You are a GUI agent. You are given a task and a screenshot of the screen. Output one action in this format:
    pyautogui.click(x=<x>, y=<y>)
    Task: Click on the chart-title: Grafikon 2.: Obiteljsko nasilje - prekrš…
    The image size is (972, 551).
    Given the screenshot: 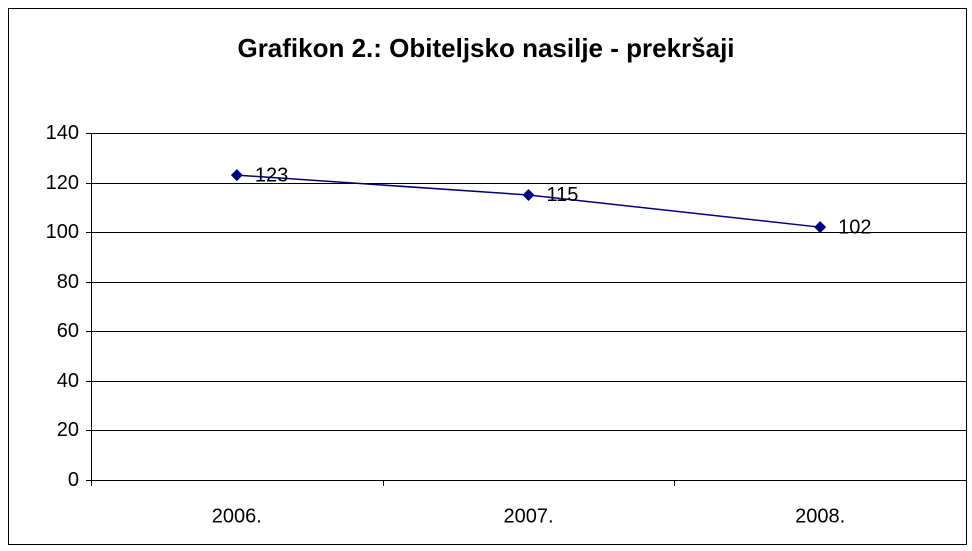 What is the action you would take?
    pyautogui.click(x=485, y=48)
    